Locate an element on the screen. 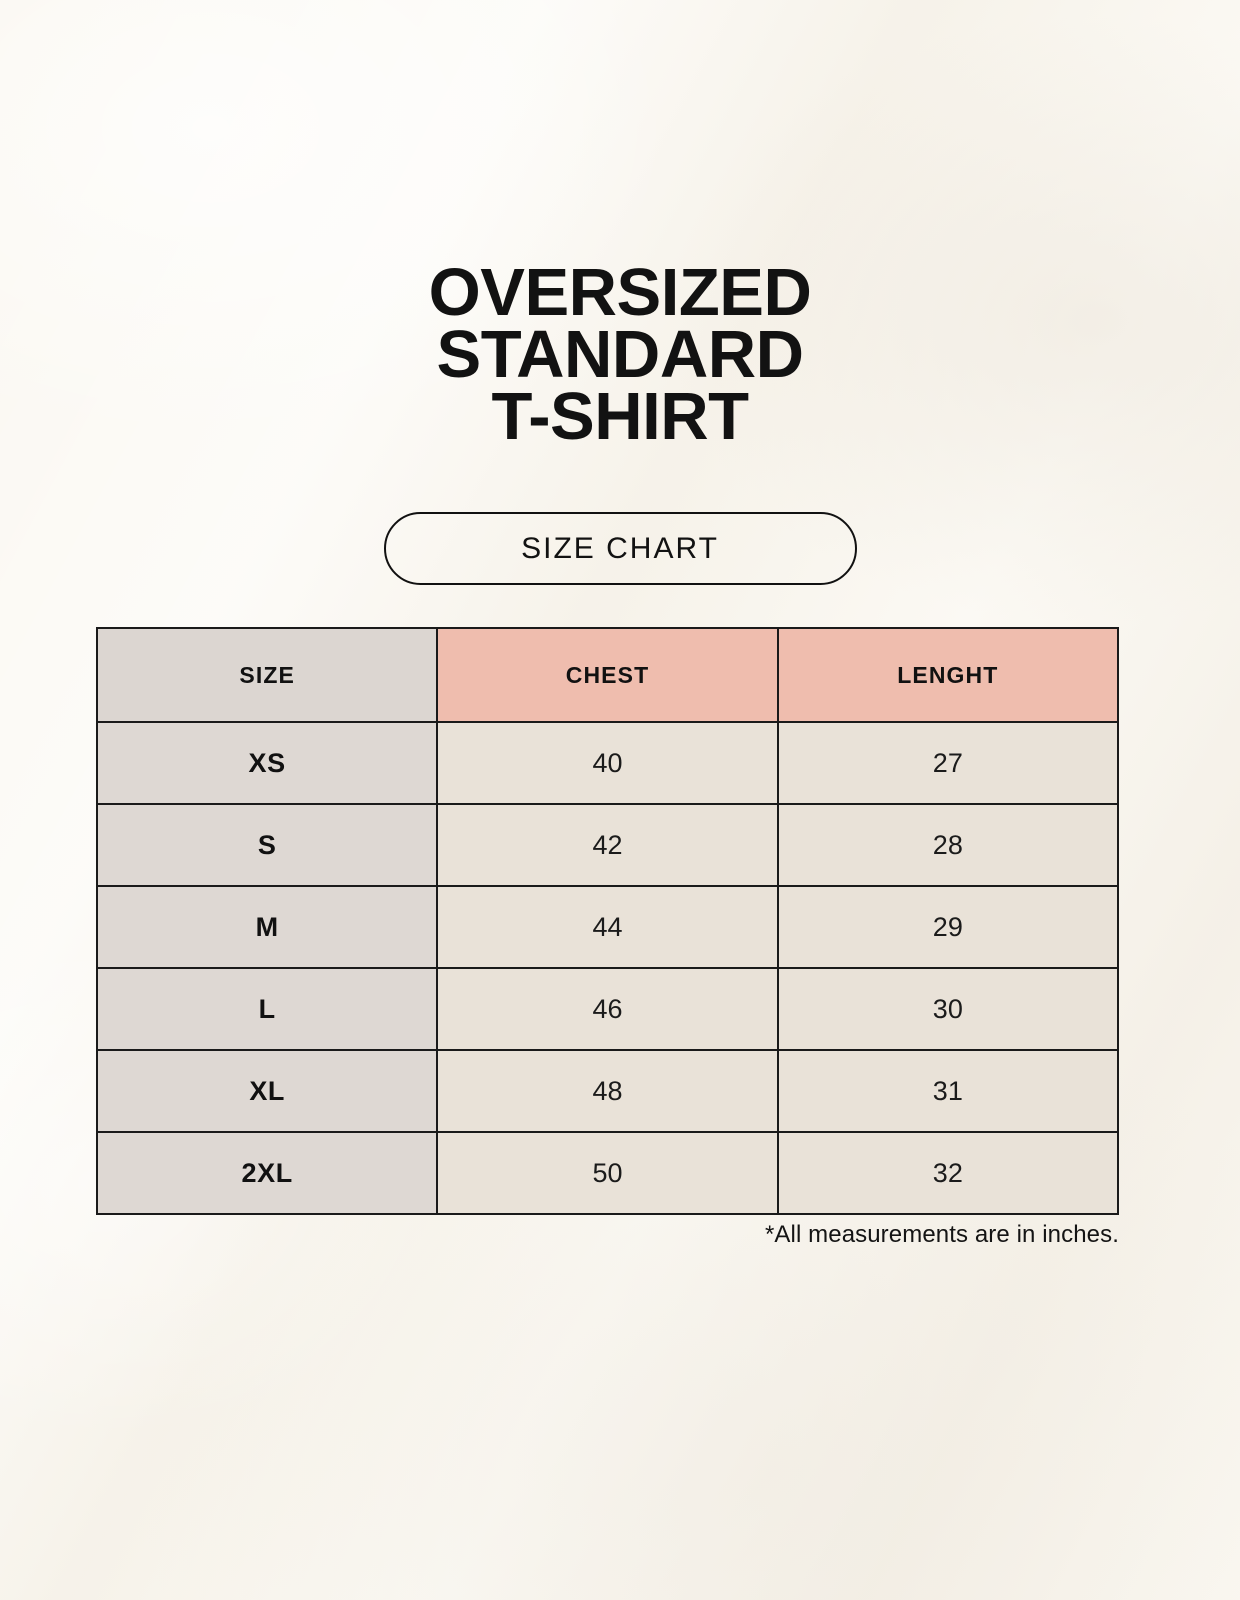 Image resolution: width=1240 pixels, height=1600 pixels. table-row: XL 48 31 is located at coordinates (607, 1091).